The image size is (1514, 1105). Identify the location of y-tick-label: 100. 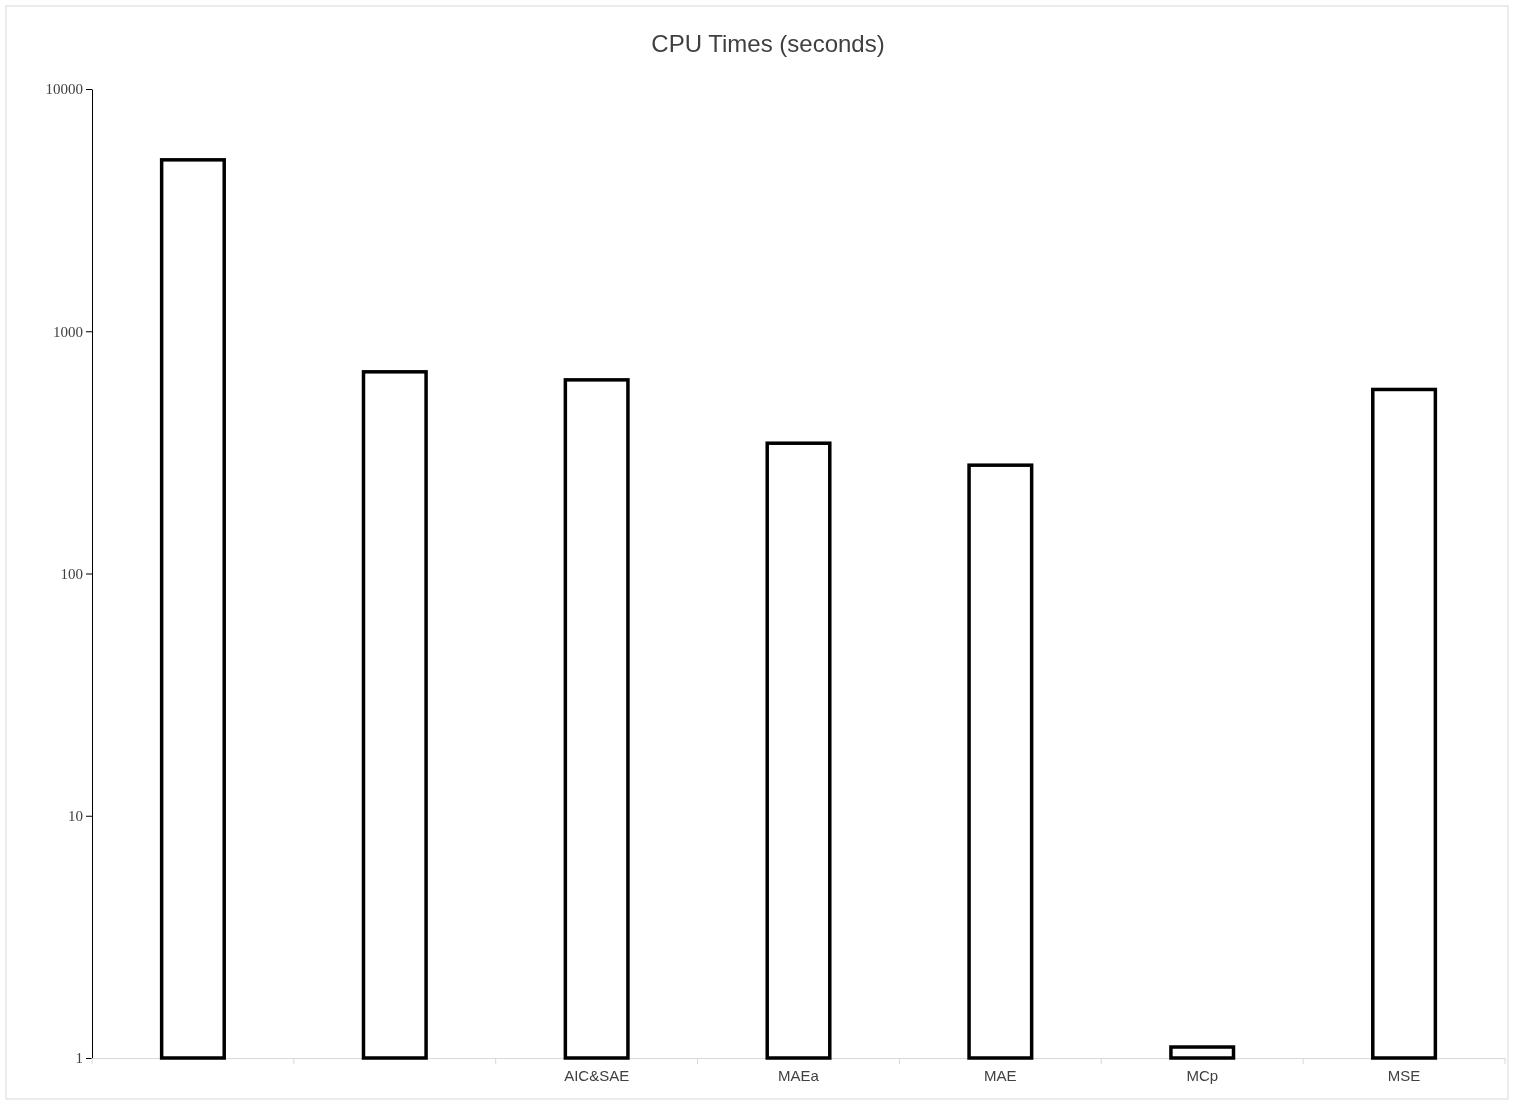
(71, 573).